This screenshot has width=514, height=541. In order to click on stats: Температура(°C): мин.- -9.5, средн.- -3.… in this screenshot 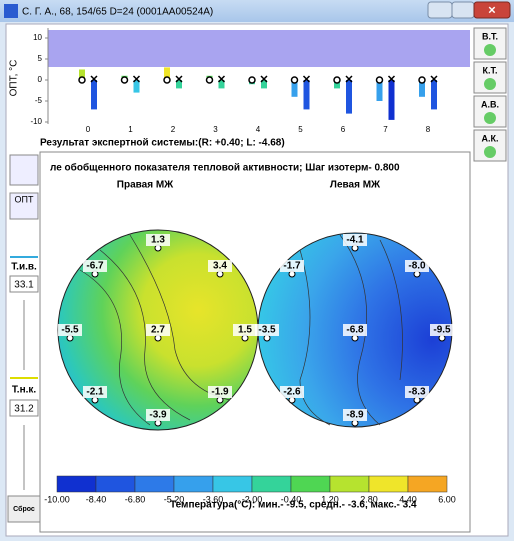, I will do `click(293, 505)`.